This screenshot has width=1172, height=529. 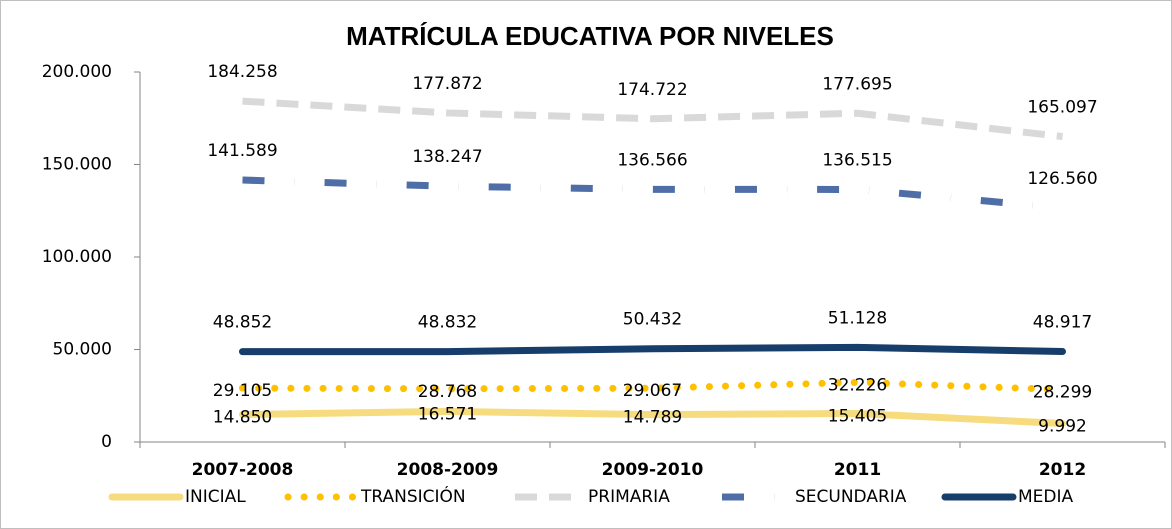 What do you see at coordinates (447, 323) in the screenshot?
I see `data-label: 48.832` at bounding box center [447, 323].